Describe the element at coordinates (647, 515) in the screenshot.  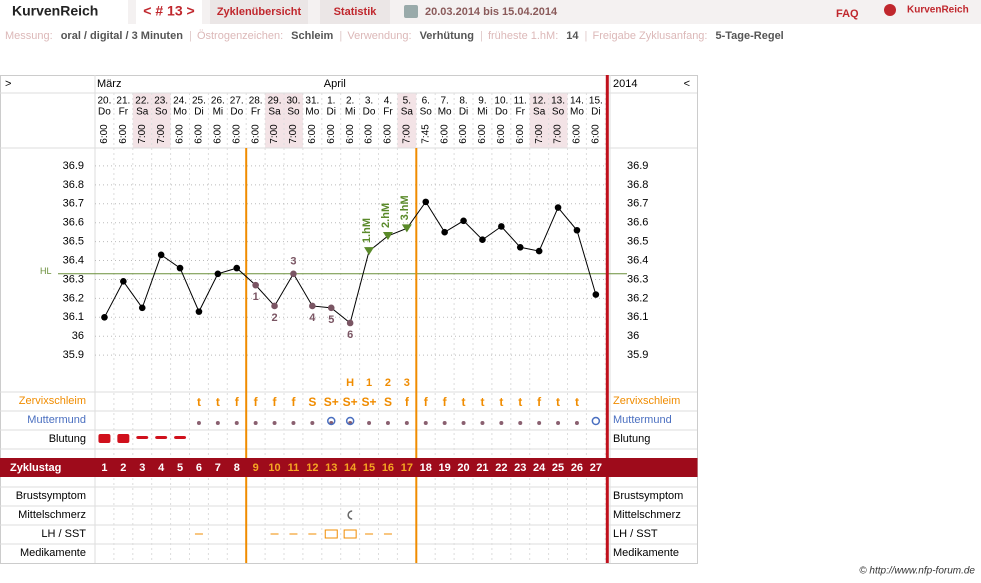
I see `row-label-right: Mittelschmerz` at that location.